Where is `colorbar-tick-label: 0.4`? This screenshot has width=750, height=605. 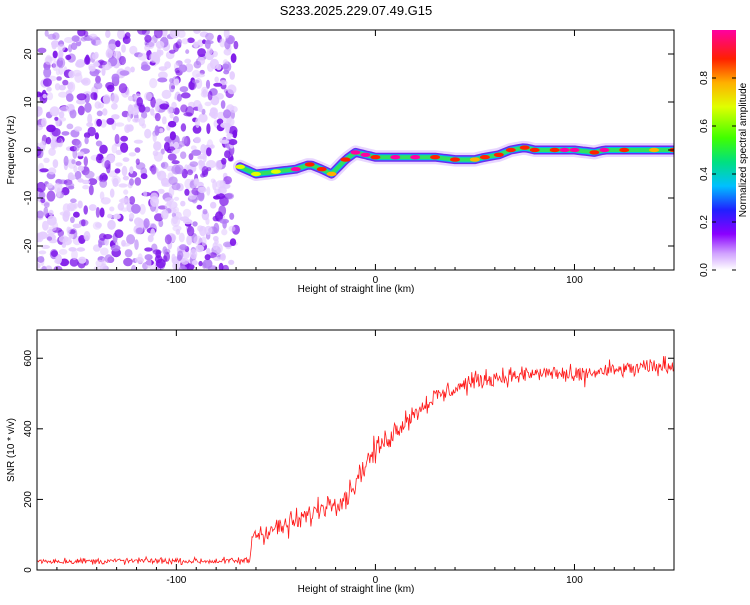 colorbar-tick-label: 0.4 is located at coordinates (704, 174).